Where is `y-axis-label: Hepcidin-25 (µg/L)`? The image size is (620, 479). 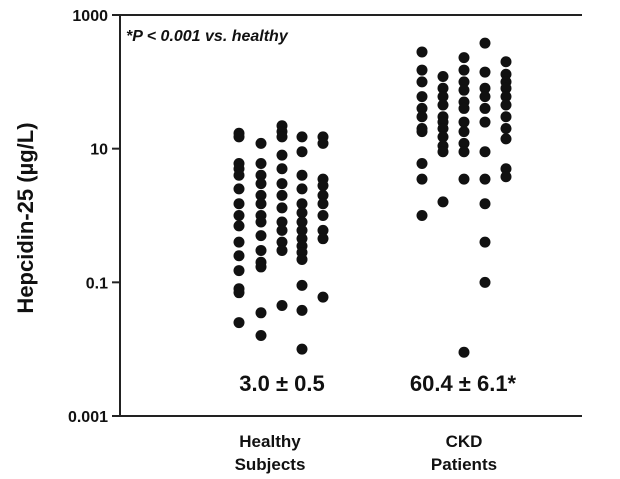
y-axis-label: Hepcidin-25 (µg/L) is located at coordinates (25, 217).